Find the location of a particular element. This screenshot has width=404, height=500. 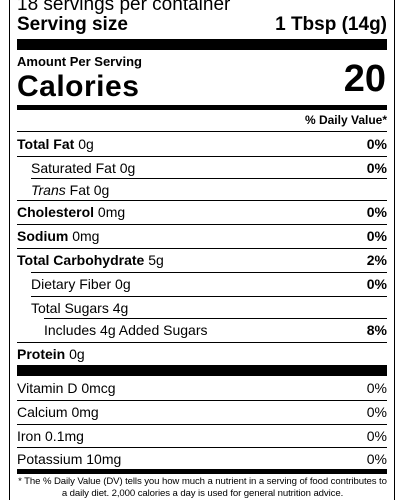

vitamin-label: Calcium is located at coordinates (42, 412).